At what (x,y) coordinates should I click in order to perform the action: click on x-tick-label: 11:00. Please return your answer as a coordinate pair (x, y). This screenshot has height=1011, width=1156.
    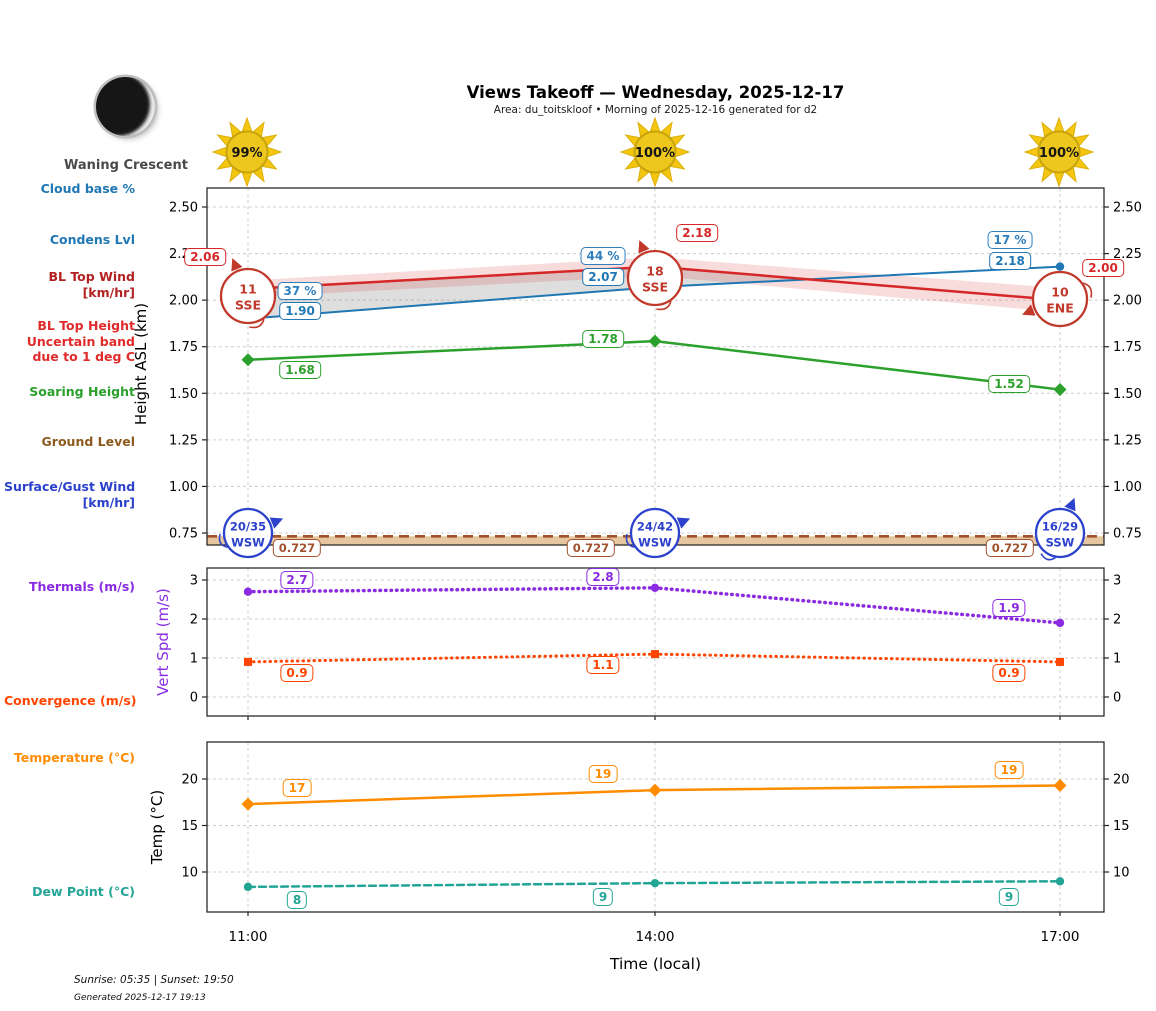
    Looking at the image, I should click on (248, 937).